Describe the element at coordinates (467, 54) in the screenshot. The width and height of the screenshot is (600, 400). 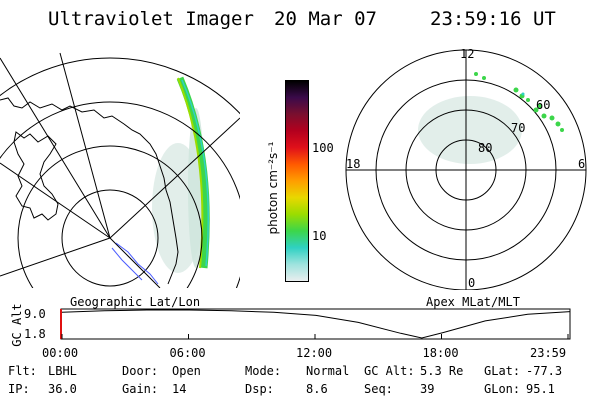
I see `mlt-label-12: 12` at that location.